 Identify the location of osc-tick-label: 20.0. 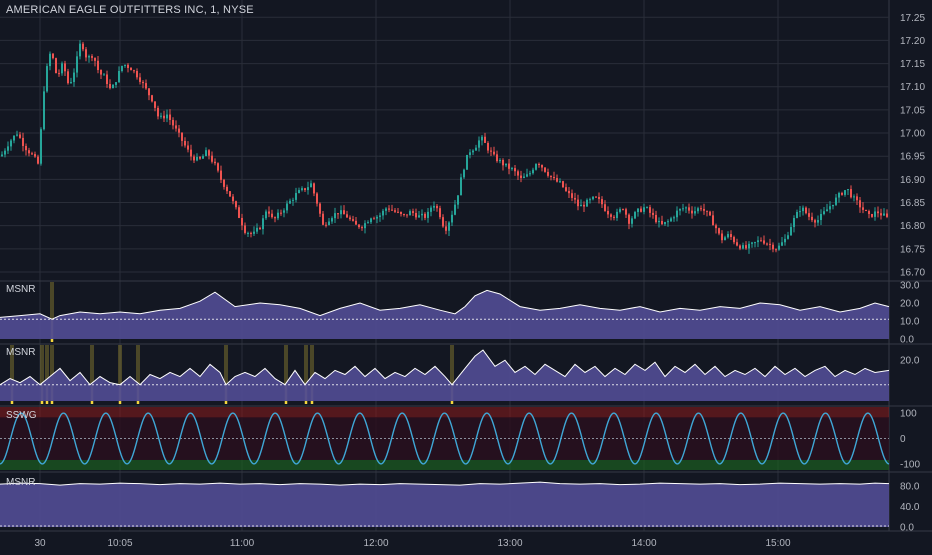
(910, 361).